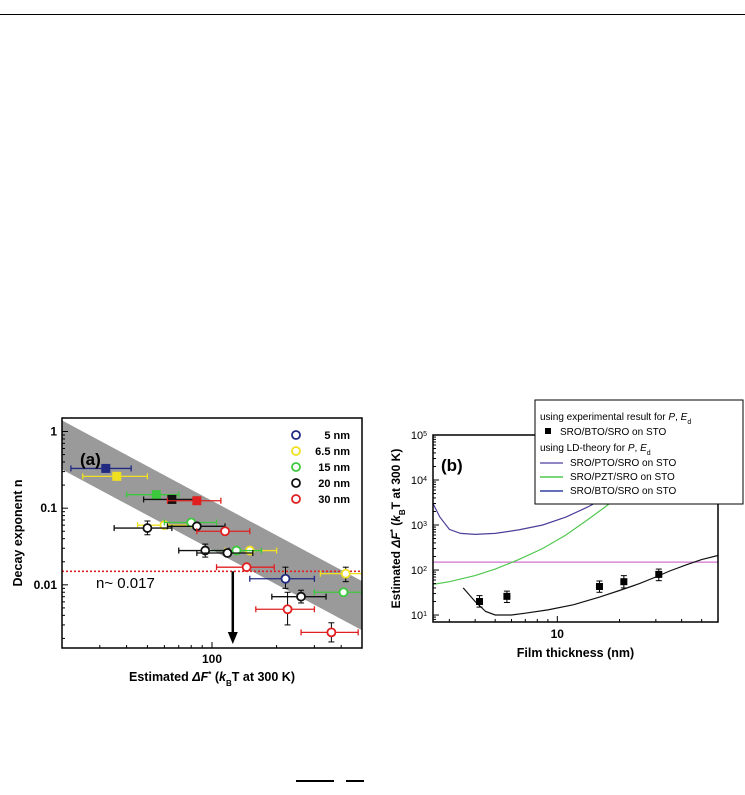 Image resolution: width=745 pixels, height=795 pixels. Describe the element at coordinates (615, 419) in the screenshot. I see `legend-header: using experimental result for P, Ed` at that location.